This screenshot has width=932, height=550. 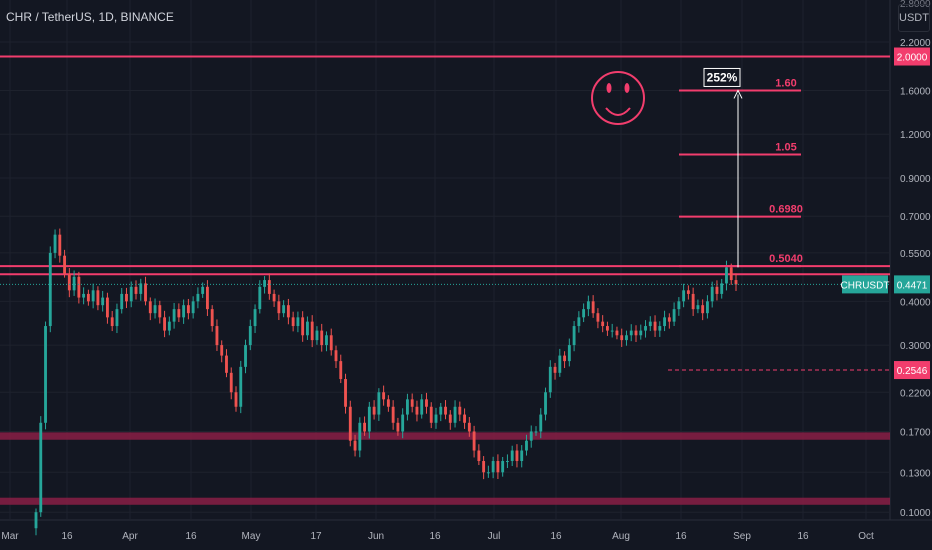 What do you see at coordinates (90, 17) in the screenshot?
I see `chart-title: CHR / TetherUS, 1D, BINANCE` at bounding box center [90, 17].